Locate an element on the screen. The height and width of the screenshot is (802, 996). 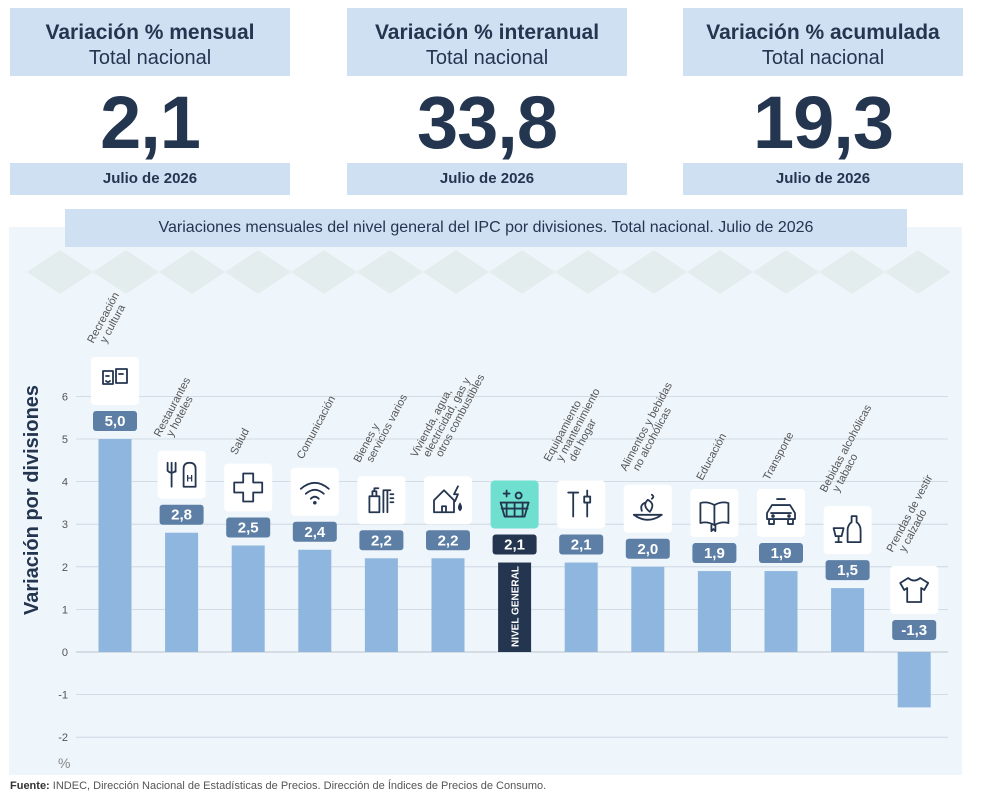
value-label: 1,5 is located at coordinates (847, 570).